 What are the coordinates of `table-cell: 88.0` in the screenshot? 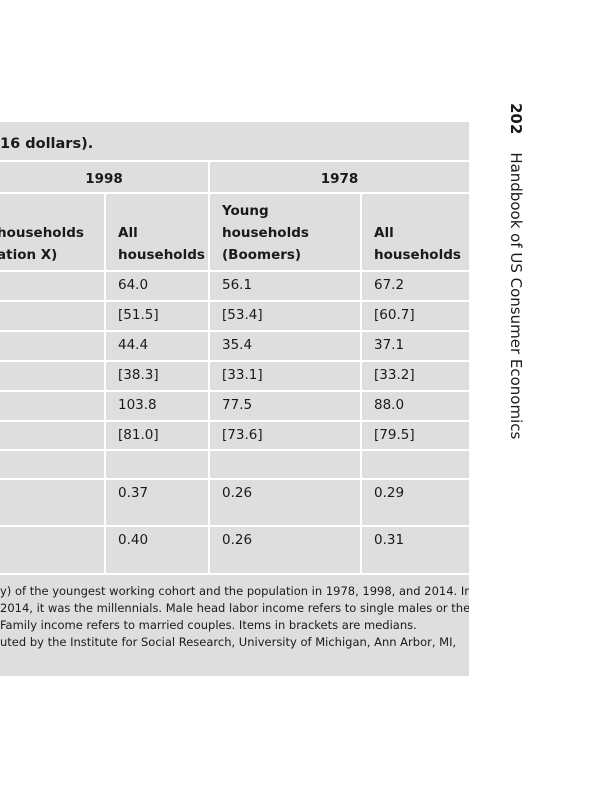 It's located at (389, 405).